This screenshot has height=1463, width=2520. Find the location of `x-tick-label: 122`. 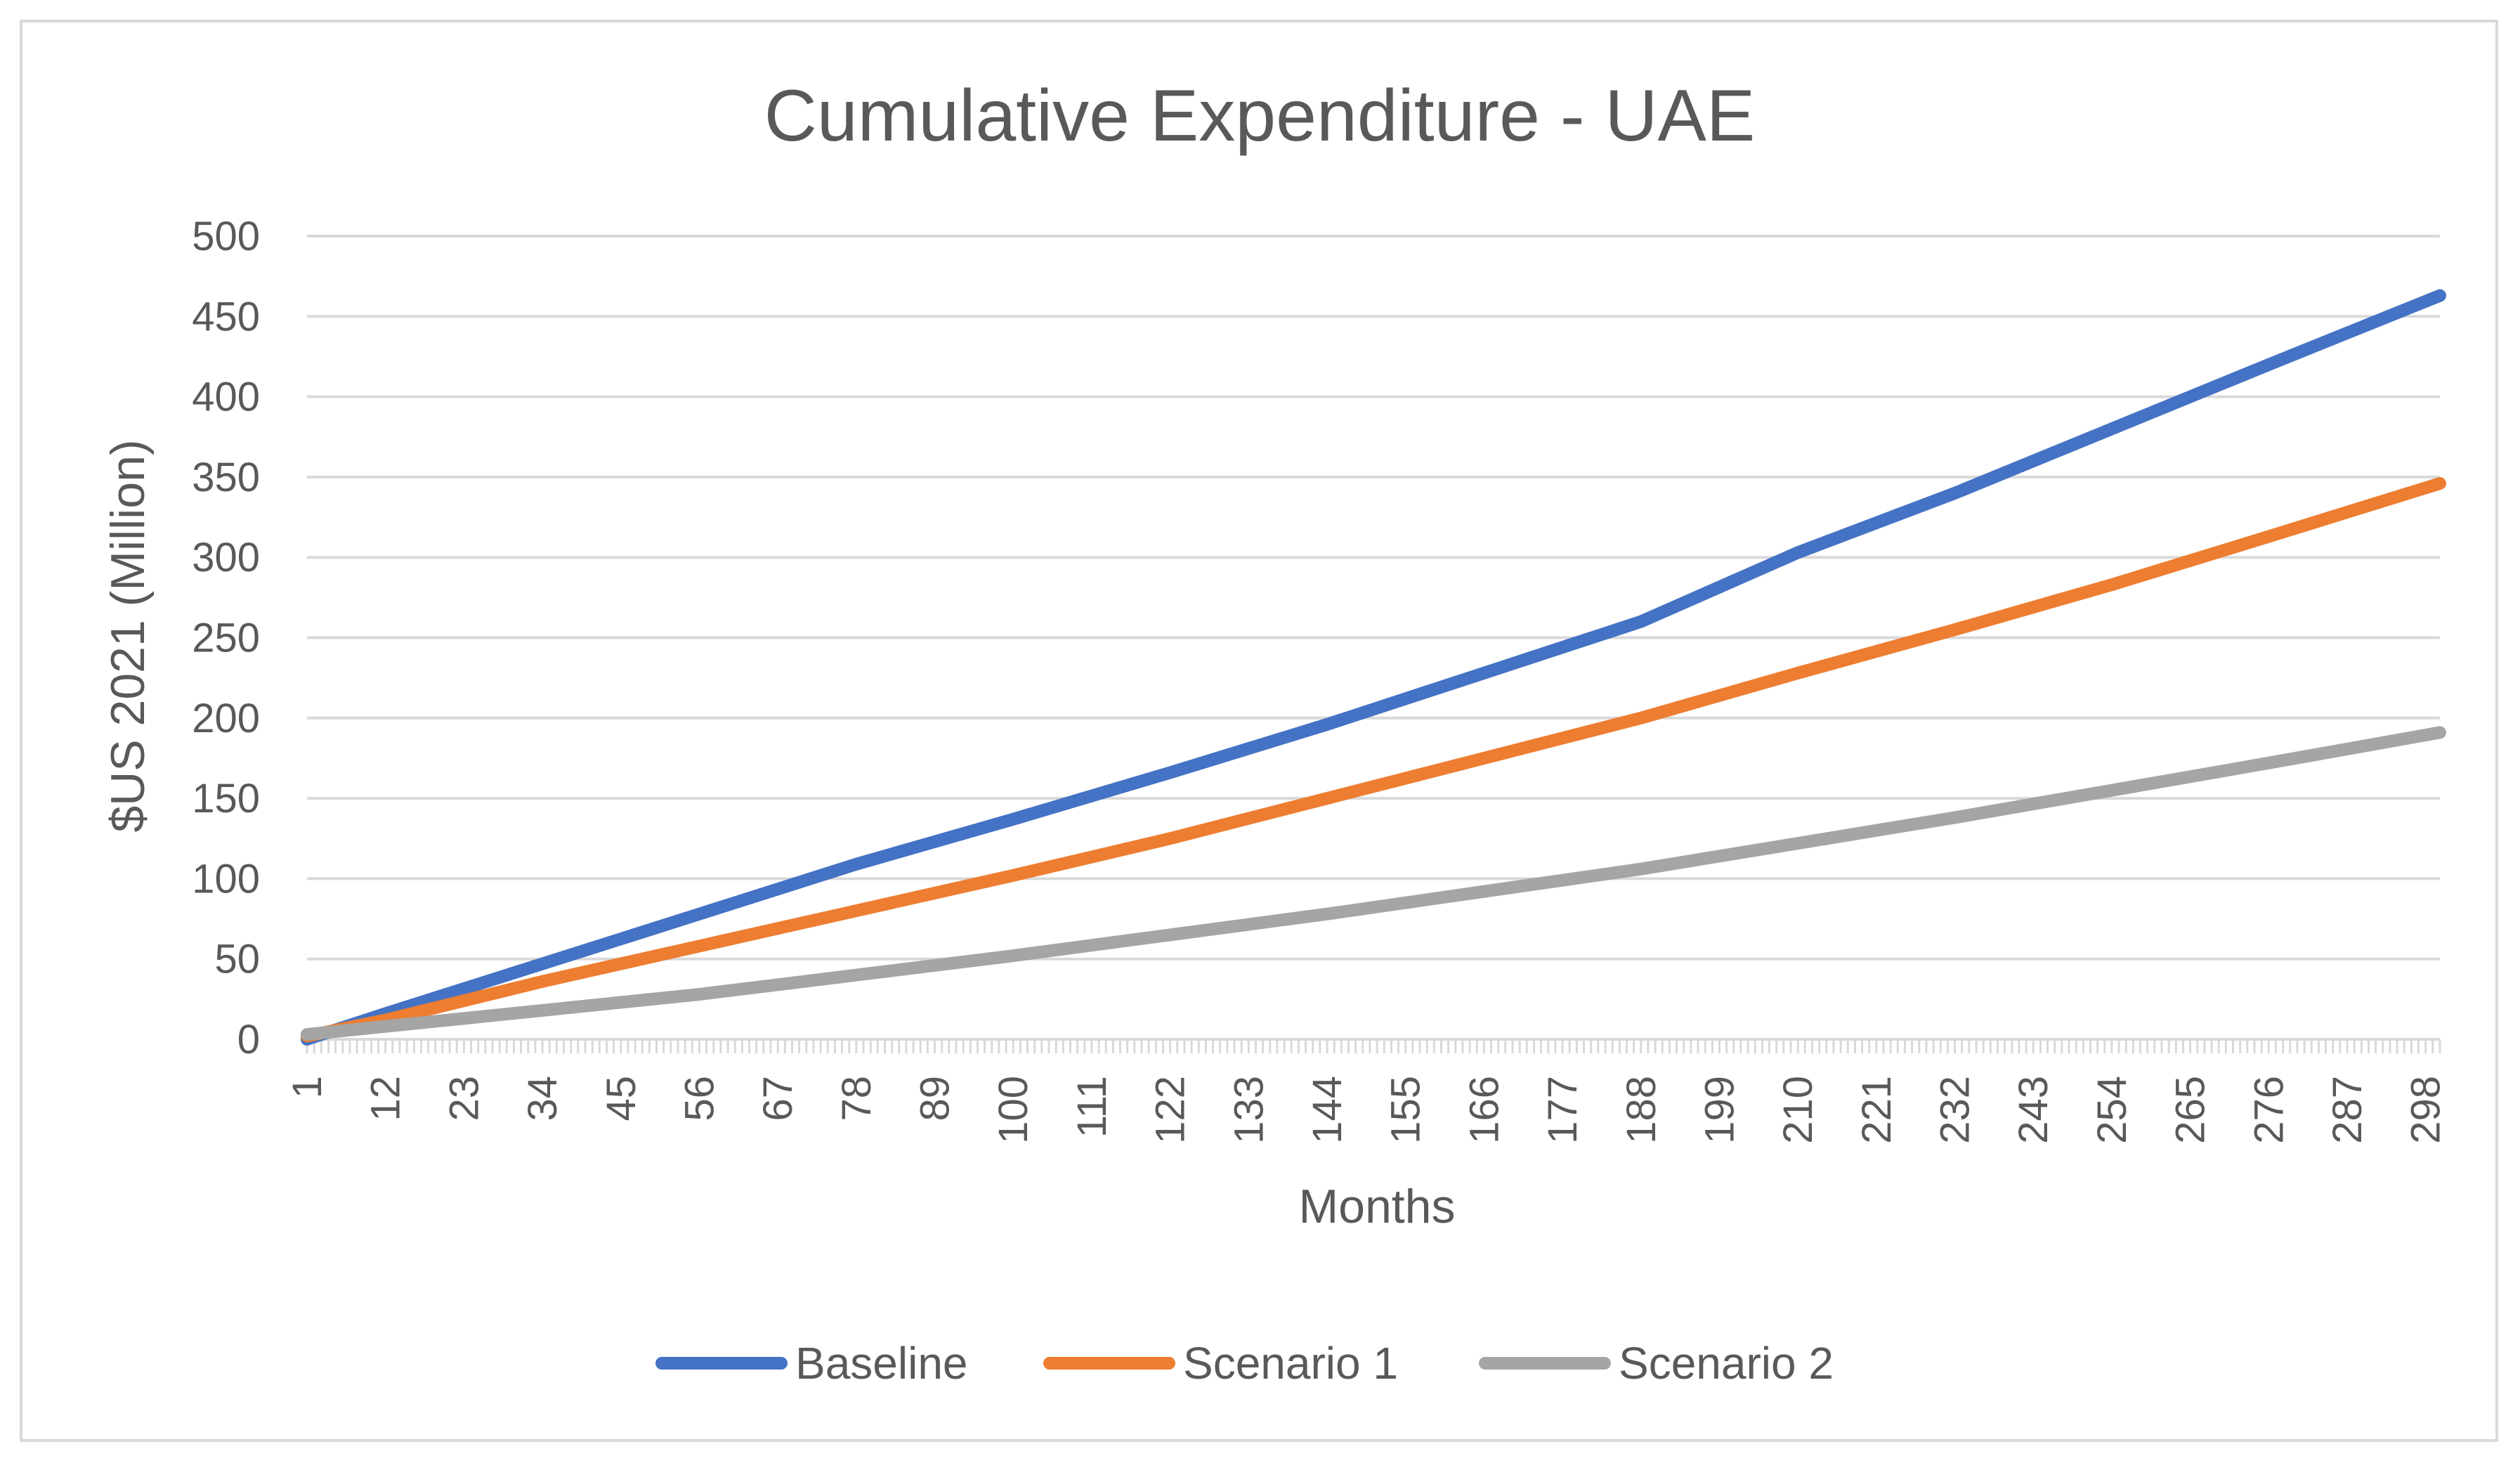

x-tick-label: 122 is located at coordinates (1171, 1110).